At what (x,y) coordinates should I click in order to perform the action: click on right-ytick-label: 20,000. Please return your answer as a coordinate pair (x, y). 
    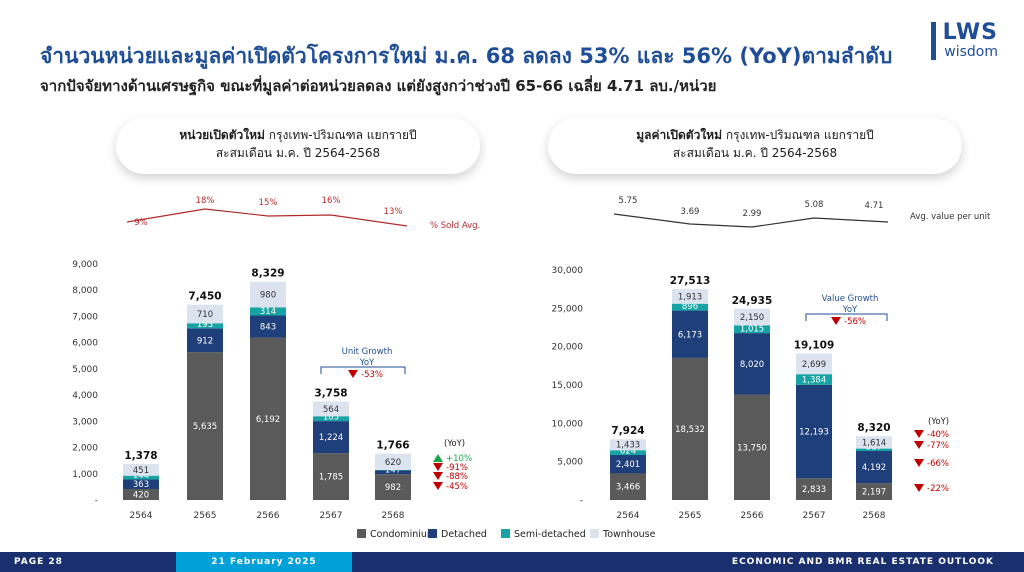
    Looking at the image, I should click on (568, 348).